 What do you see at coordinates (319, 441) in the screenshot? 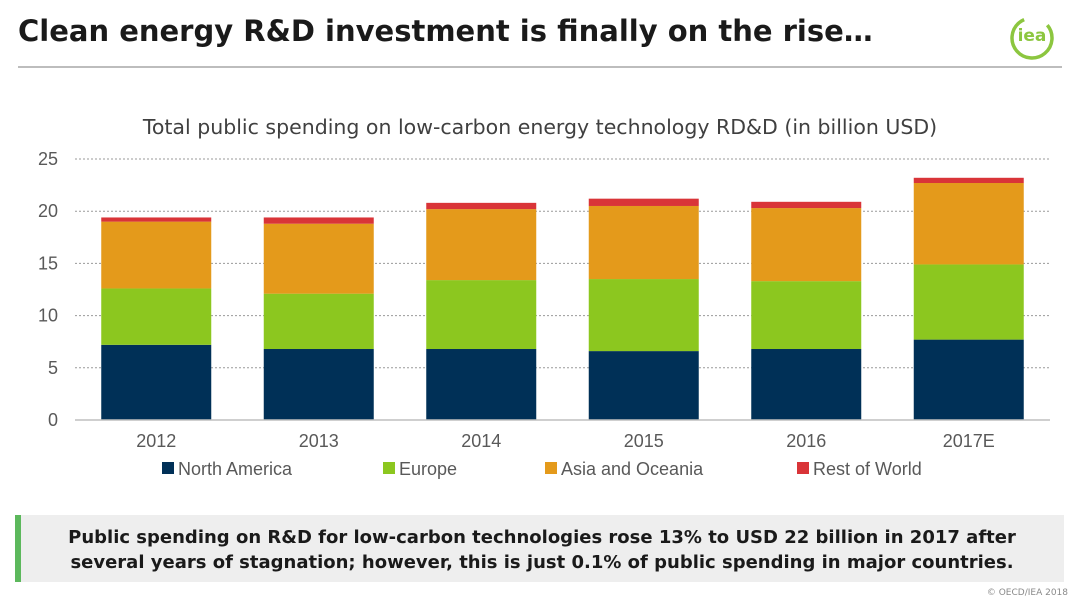
I see `x-tick-label: 2013` at bounding box center [319, 441].